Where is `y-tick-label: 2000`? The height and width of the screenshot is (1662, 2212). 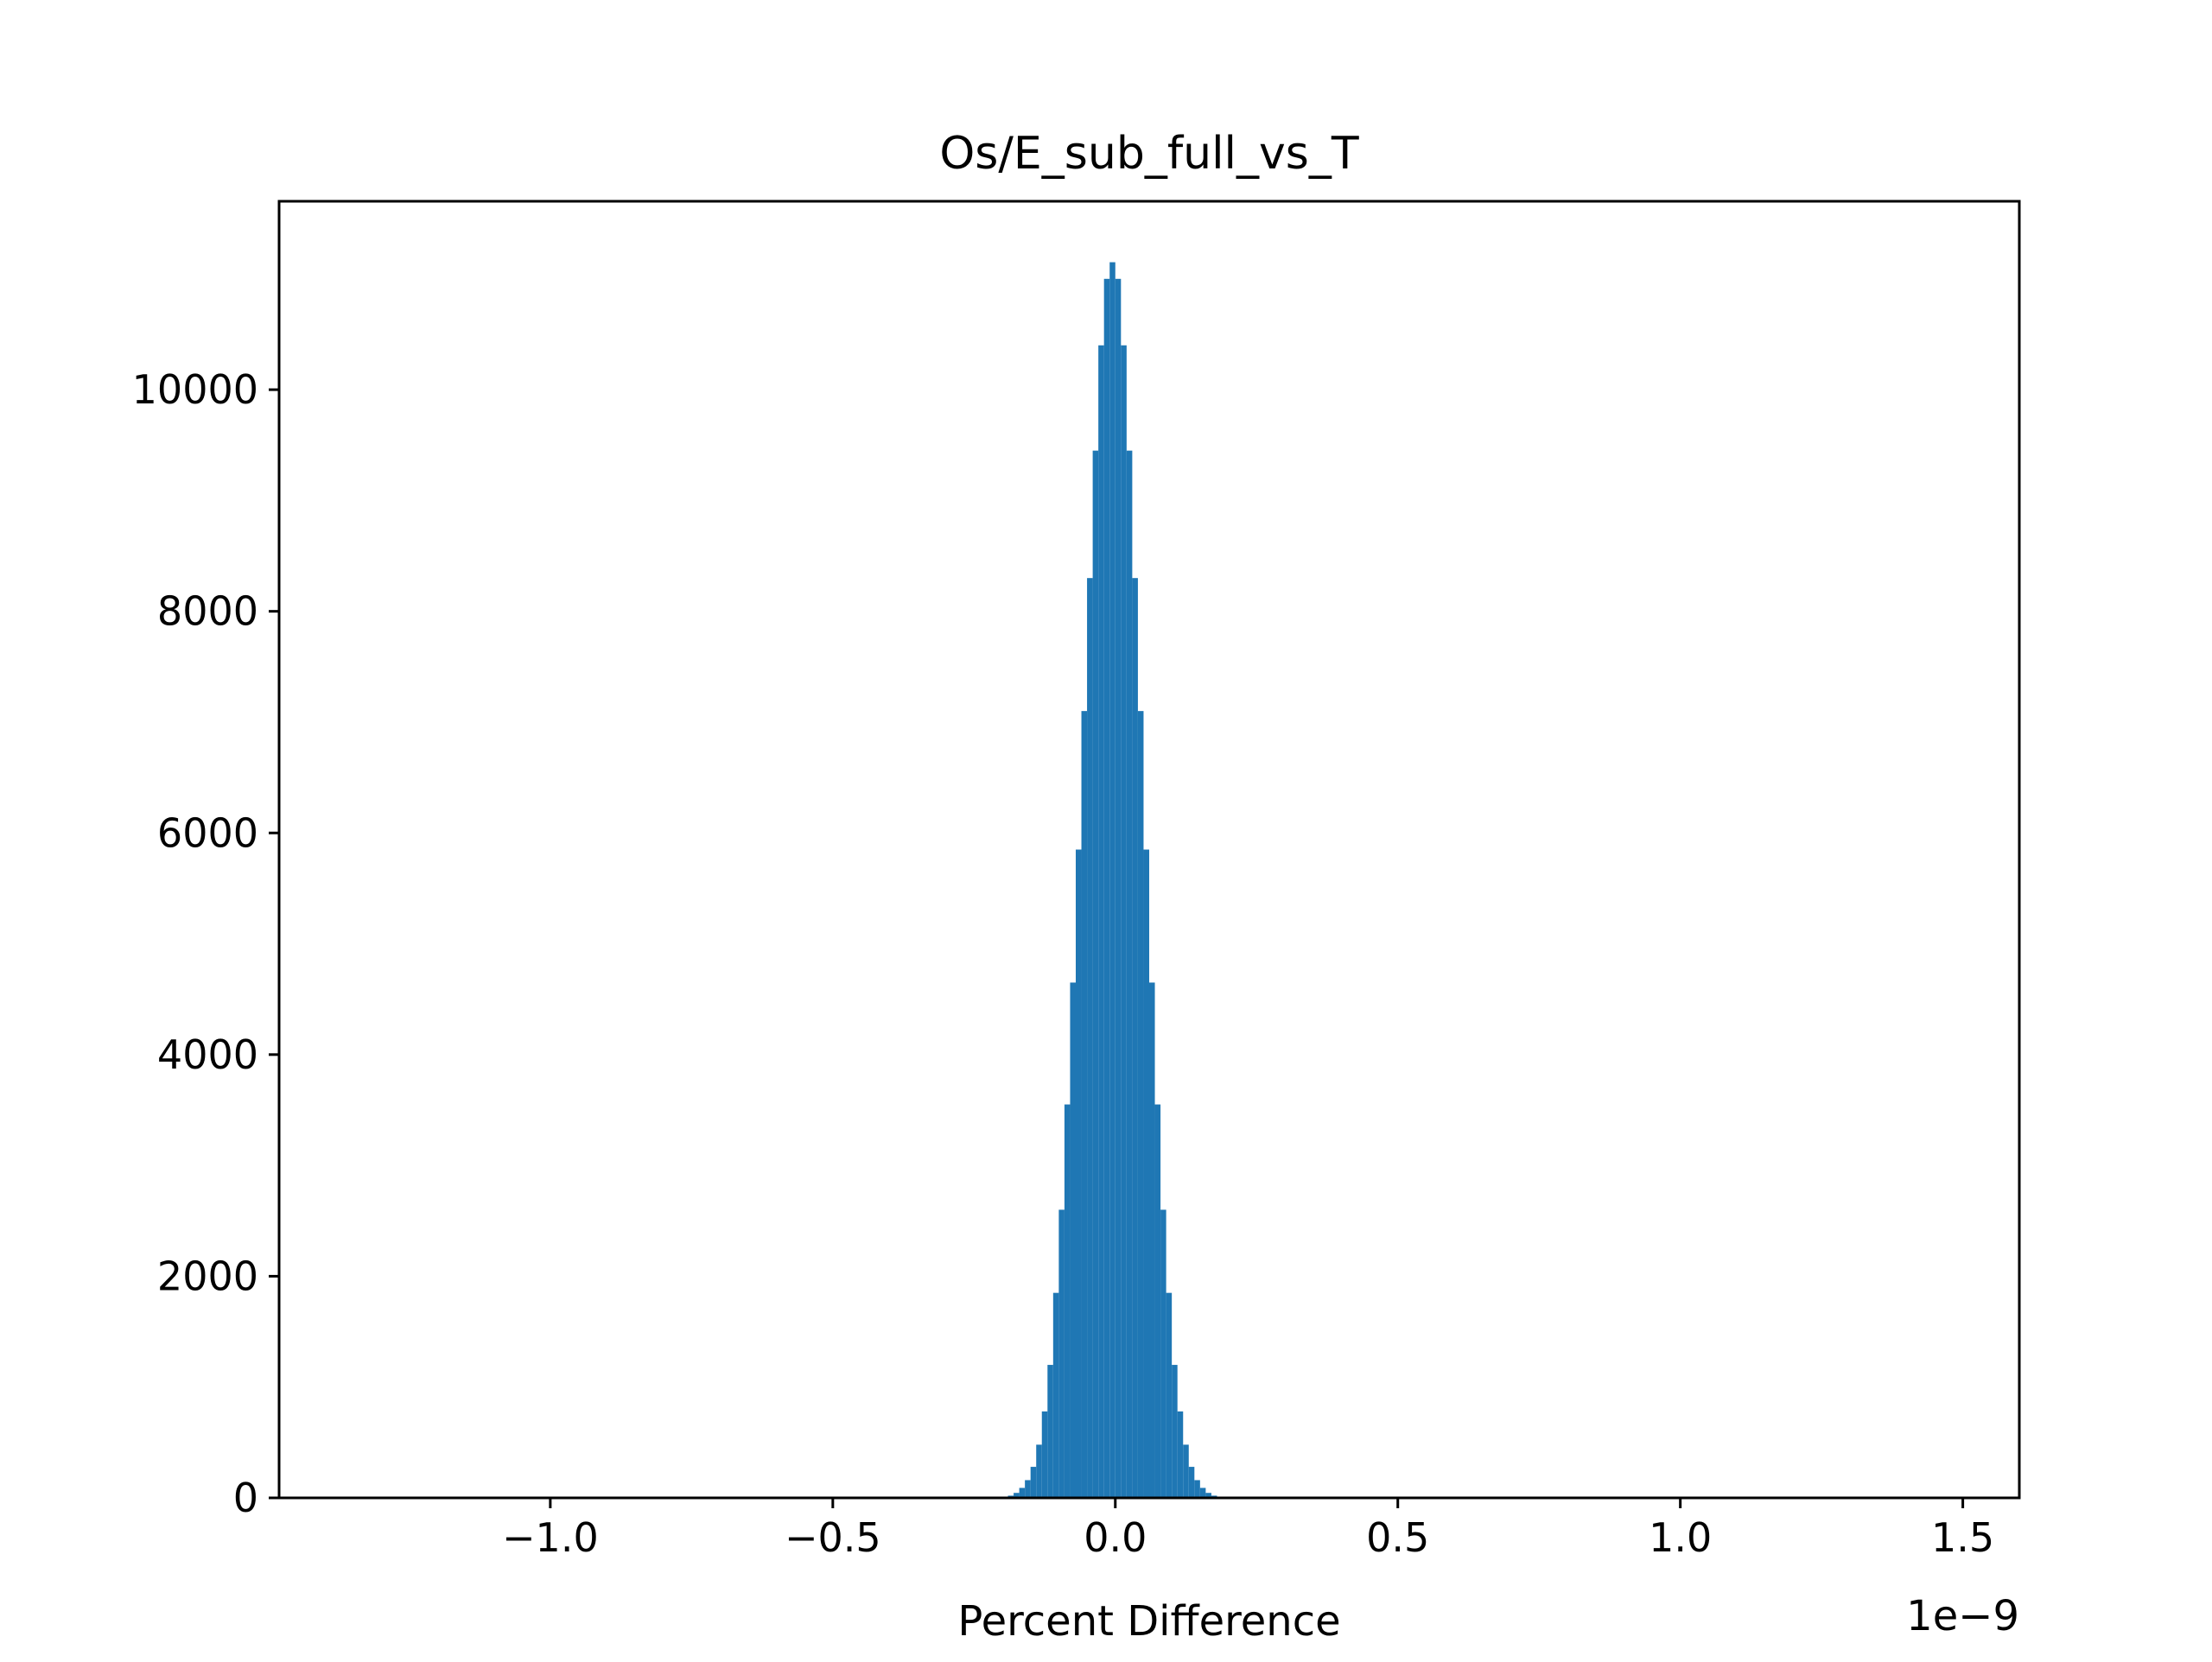
y-tick-label: 2000 is located at coordinates (207, 1276).